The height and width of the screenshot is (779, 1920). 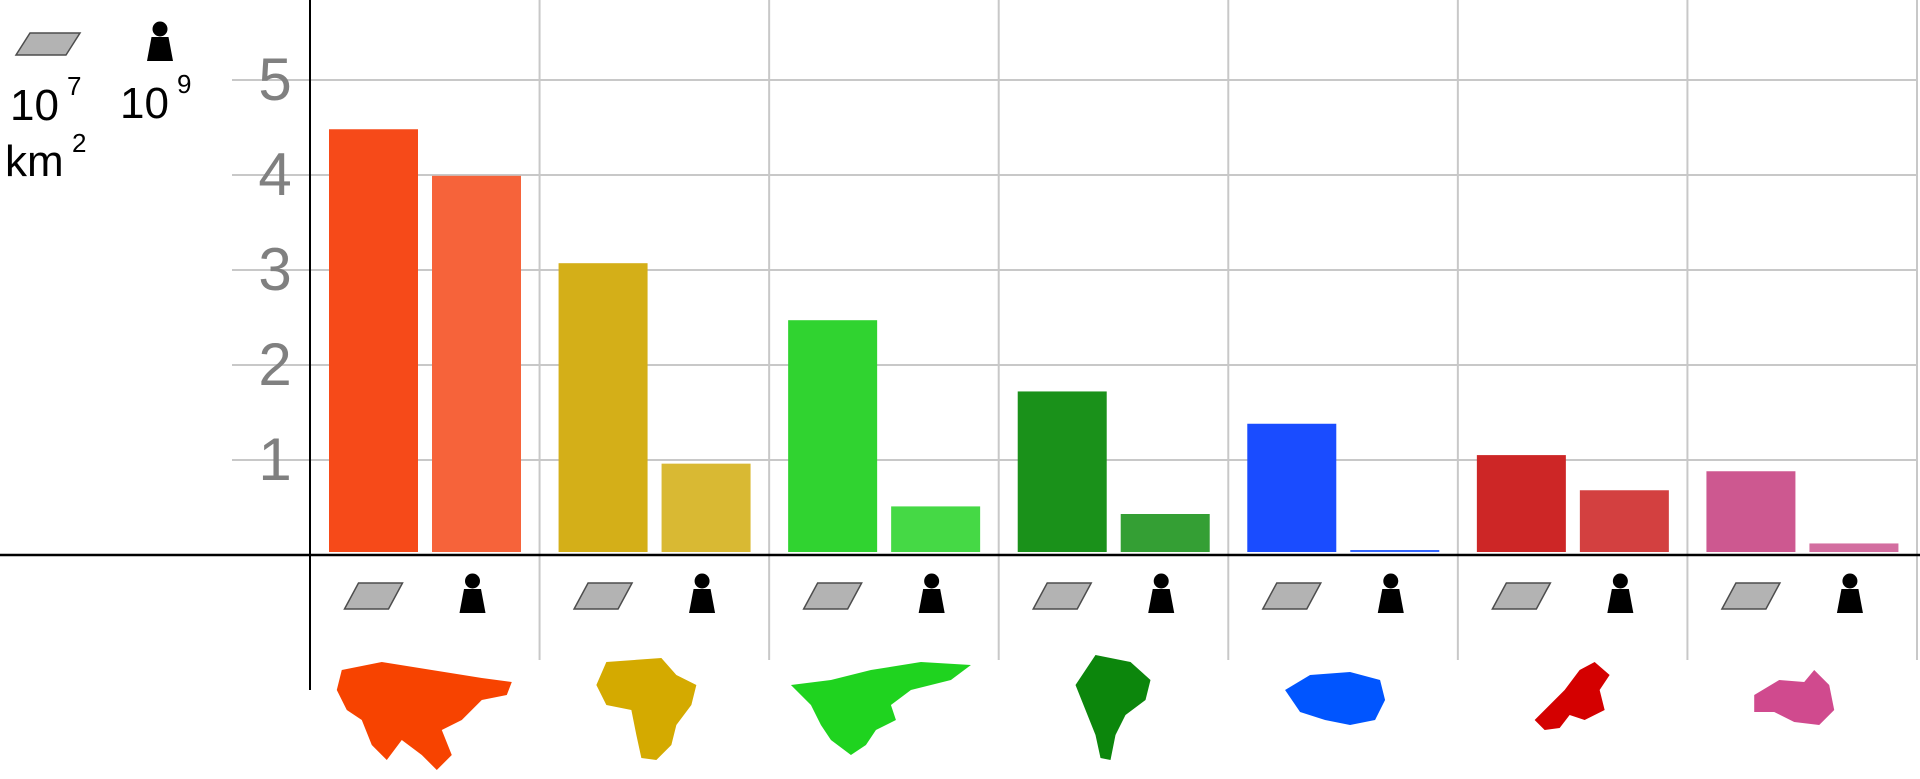 What do you see at coordinates (1292, 487) in the screenshot?
I see `bar-antarctica-area` at bounding box center [1292, 487].